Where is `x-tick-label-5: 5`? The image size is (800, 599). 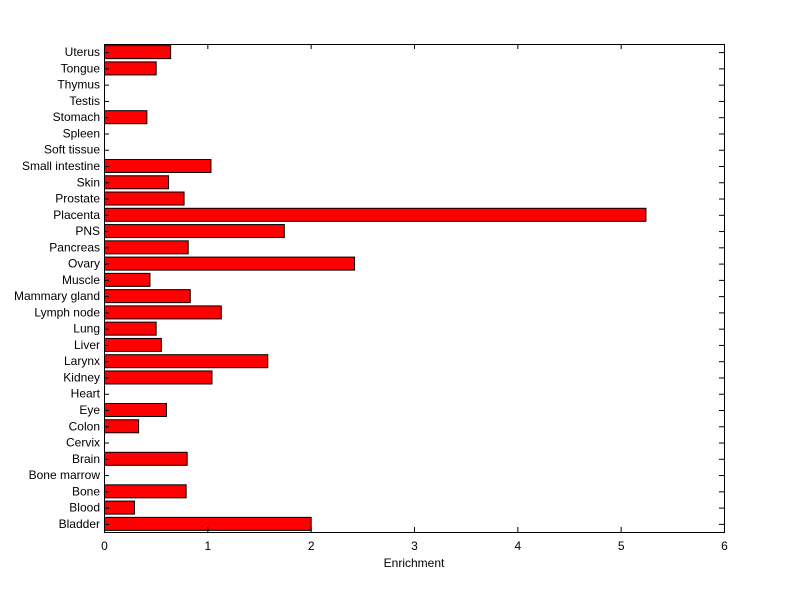
x-tick-label-5: 5 is located at coordinates (621, 546).